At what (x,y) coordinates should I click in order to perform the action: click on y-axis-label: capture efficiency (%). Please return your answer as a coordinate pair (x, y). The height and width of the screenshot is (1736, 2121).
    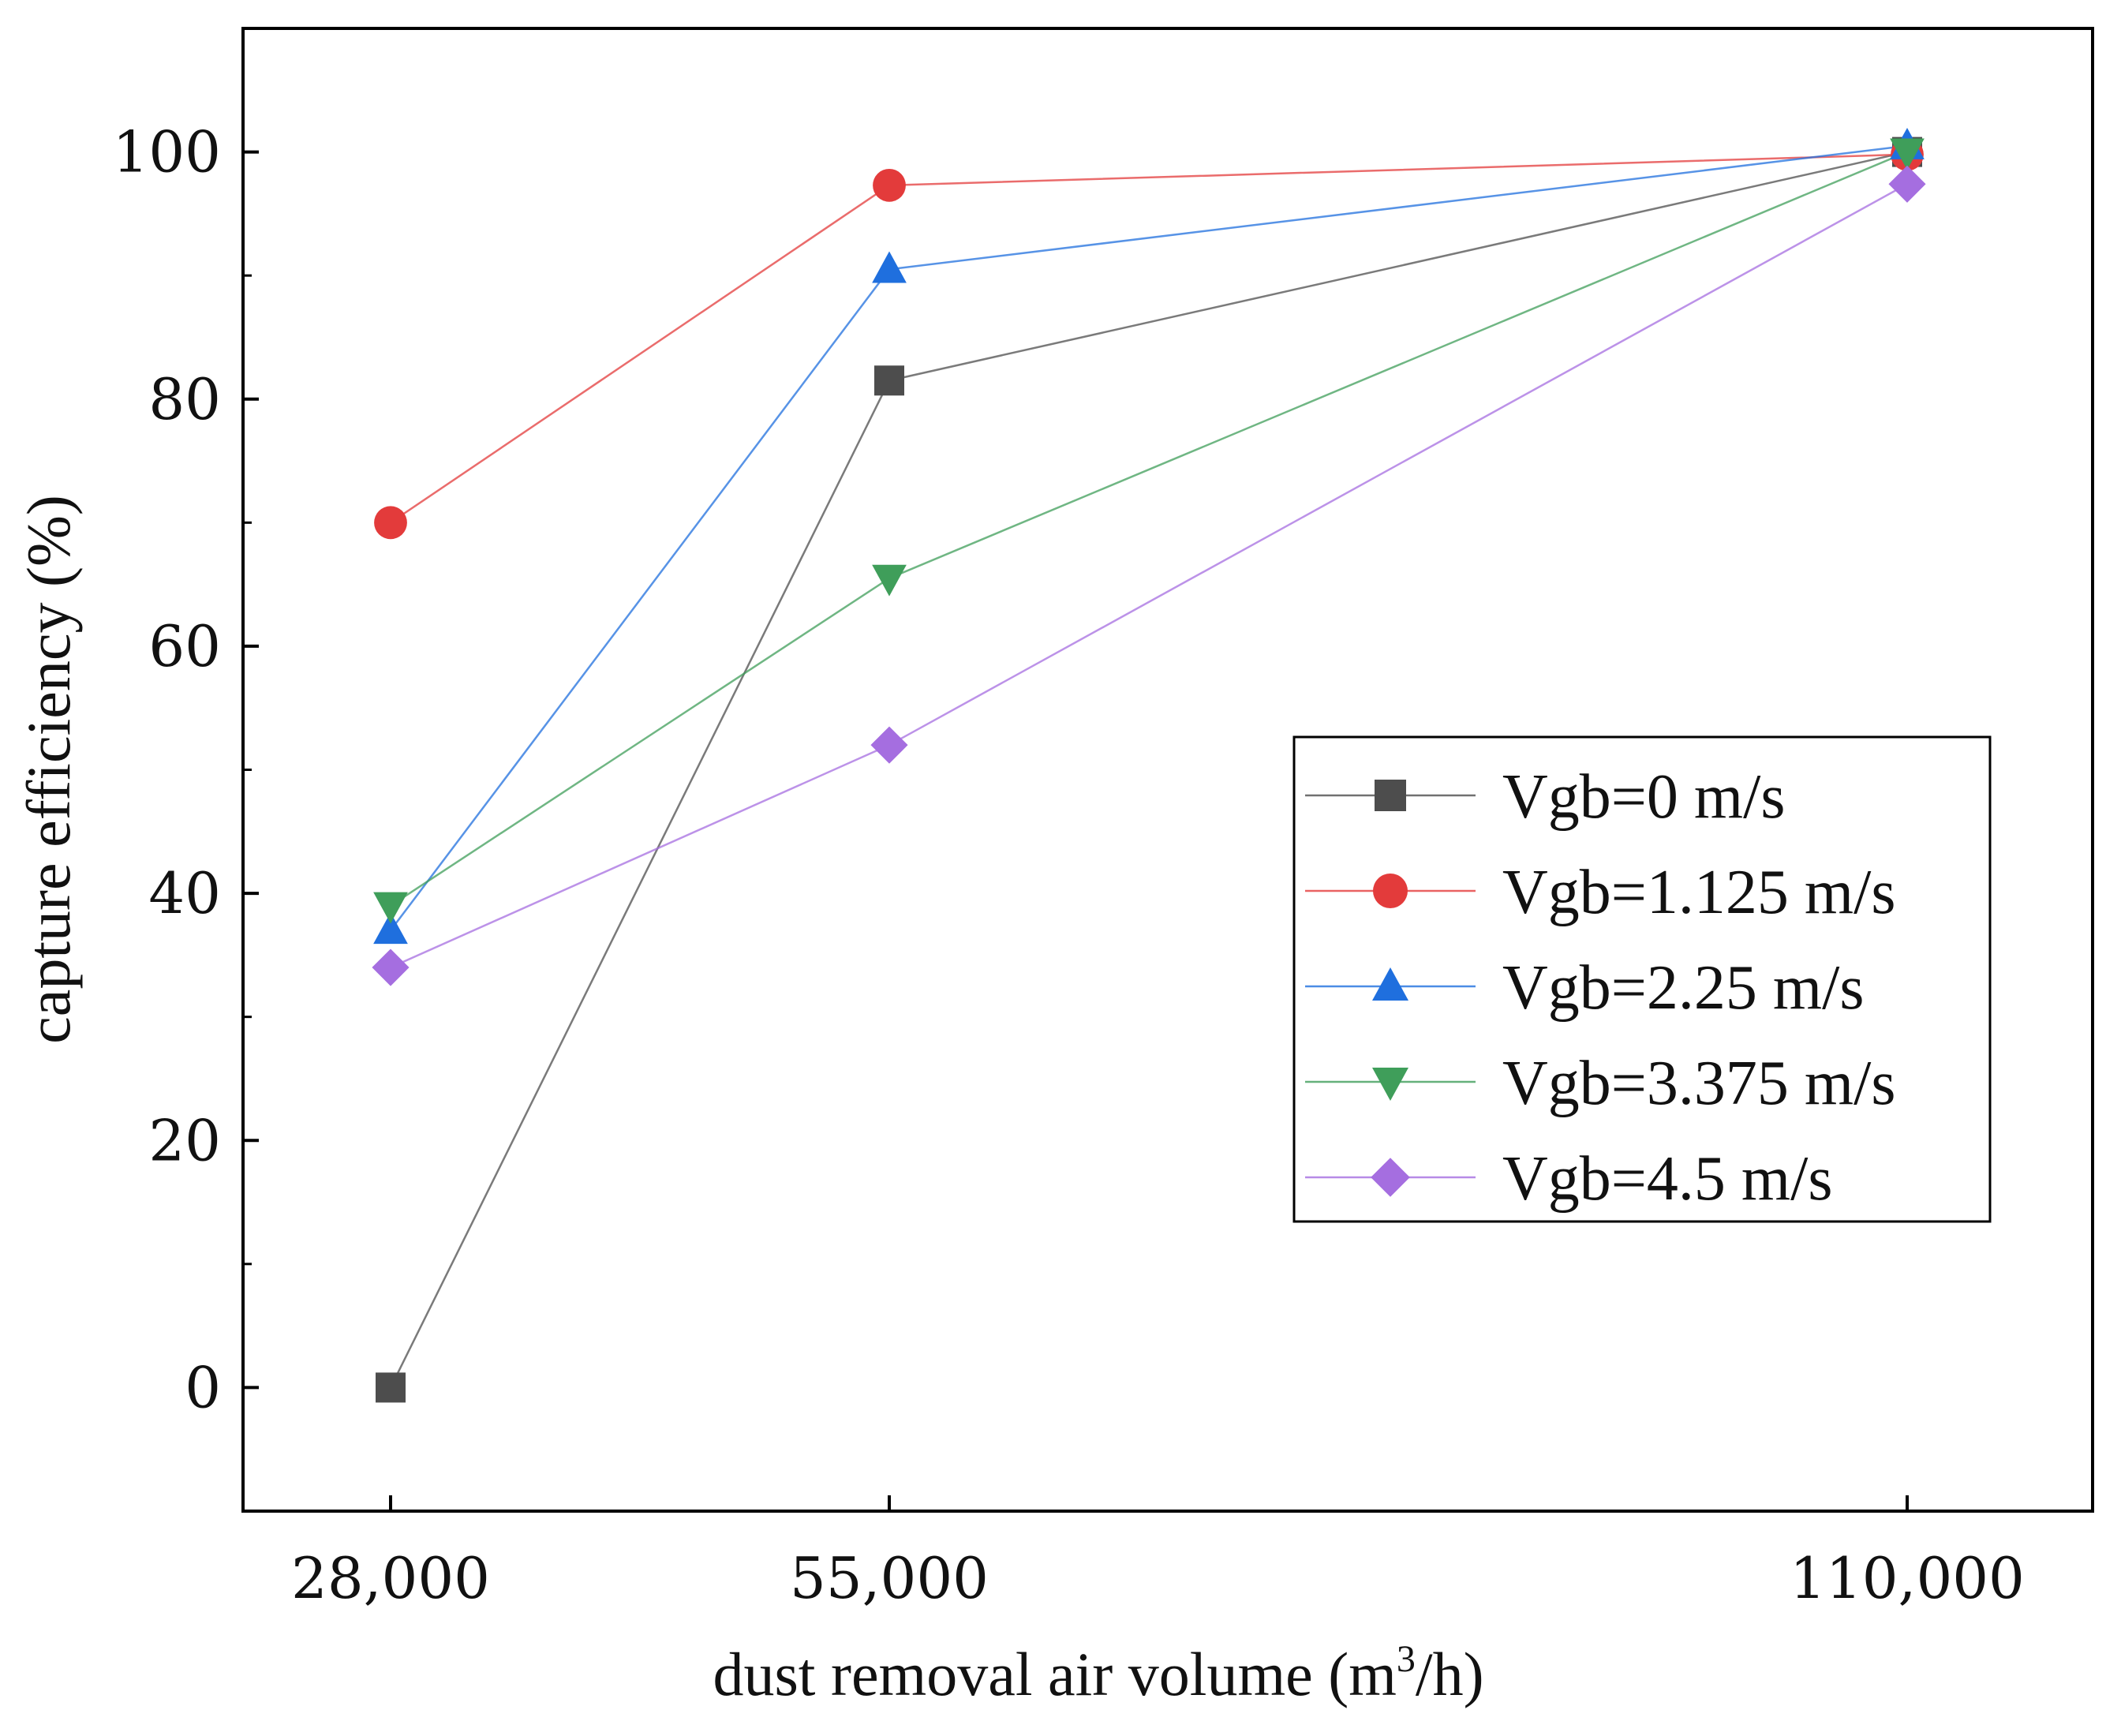
    Looking at the image, I should click on (48, 769).